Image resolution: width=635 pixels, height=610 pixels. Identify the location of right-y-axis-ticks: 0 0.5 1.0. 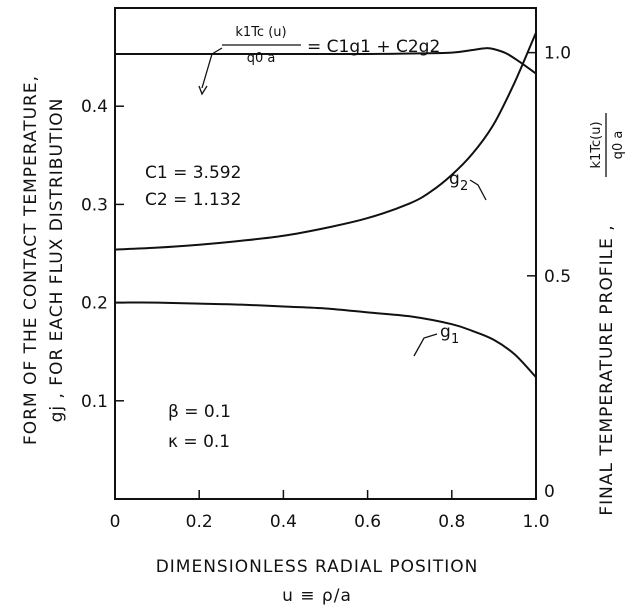
(549, 273).